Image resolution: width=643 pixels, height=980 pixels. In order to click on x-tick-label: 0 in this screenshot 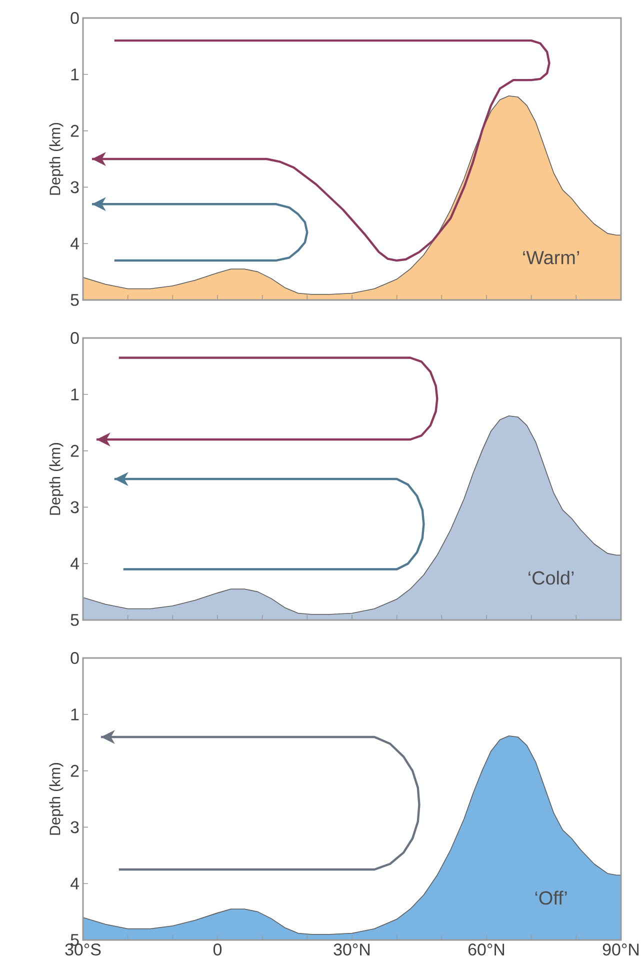, I will do `click(217, 950)`.